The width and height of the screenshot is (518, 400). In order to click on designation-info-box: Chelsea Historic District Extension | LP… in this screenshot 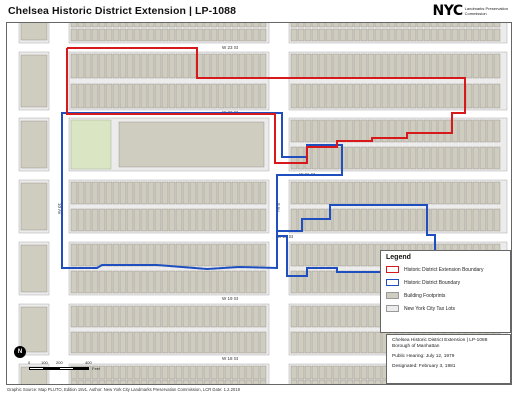, I will do `click(448, 359)`.